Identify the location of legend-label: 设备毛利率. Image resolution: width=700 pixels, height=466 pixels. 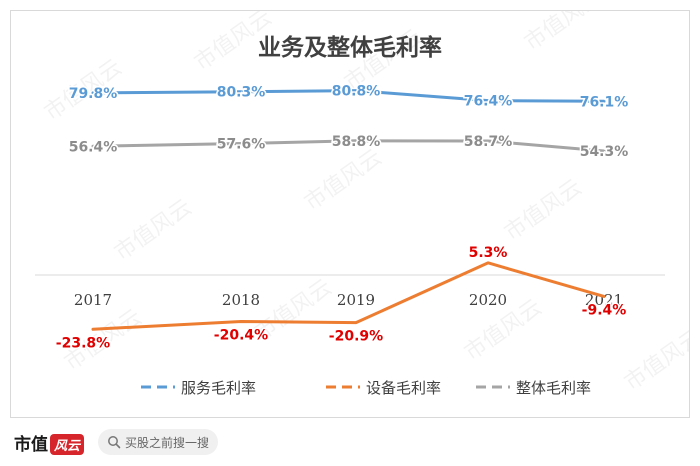
(403, 388).